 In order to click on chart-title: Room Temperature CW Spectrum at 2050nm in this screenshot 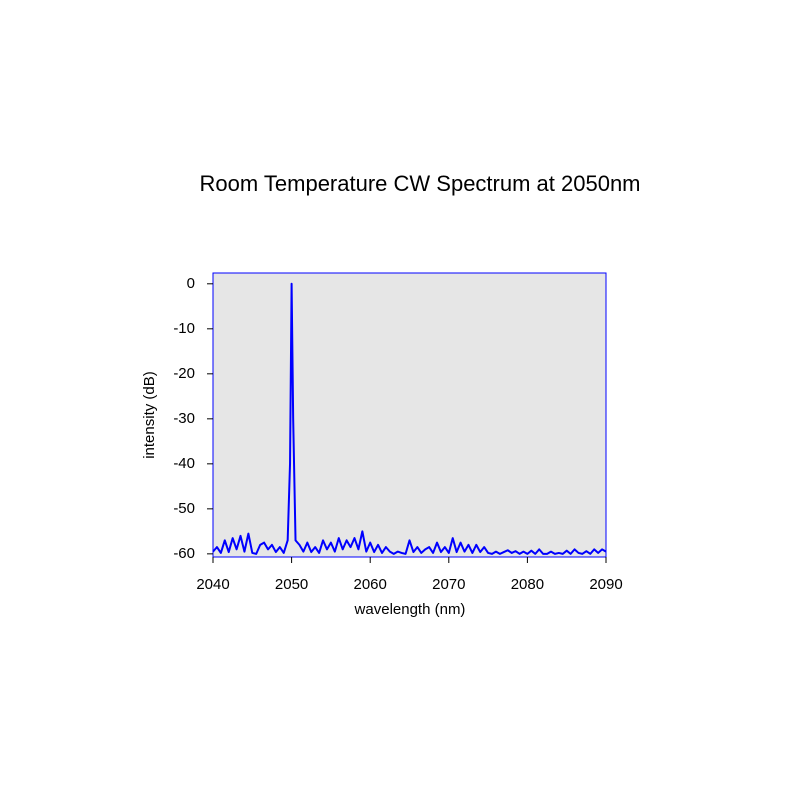, I will do `click(420, 183)`.